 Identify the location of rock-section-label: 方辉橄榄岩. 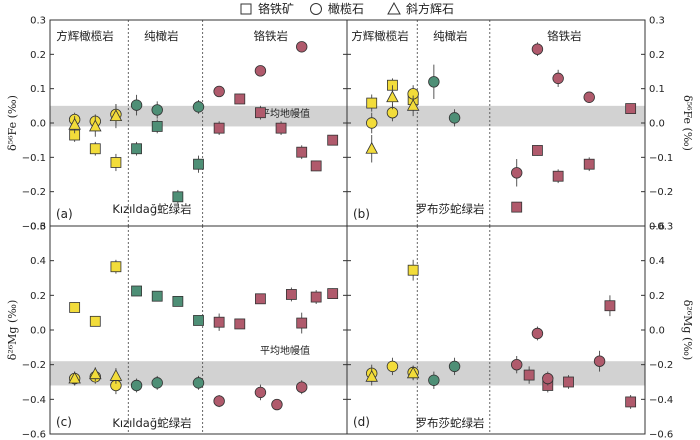
(380, 36).